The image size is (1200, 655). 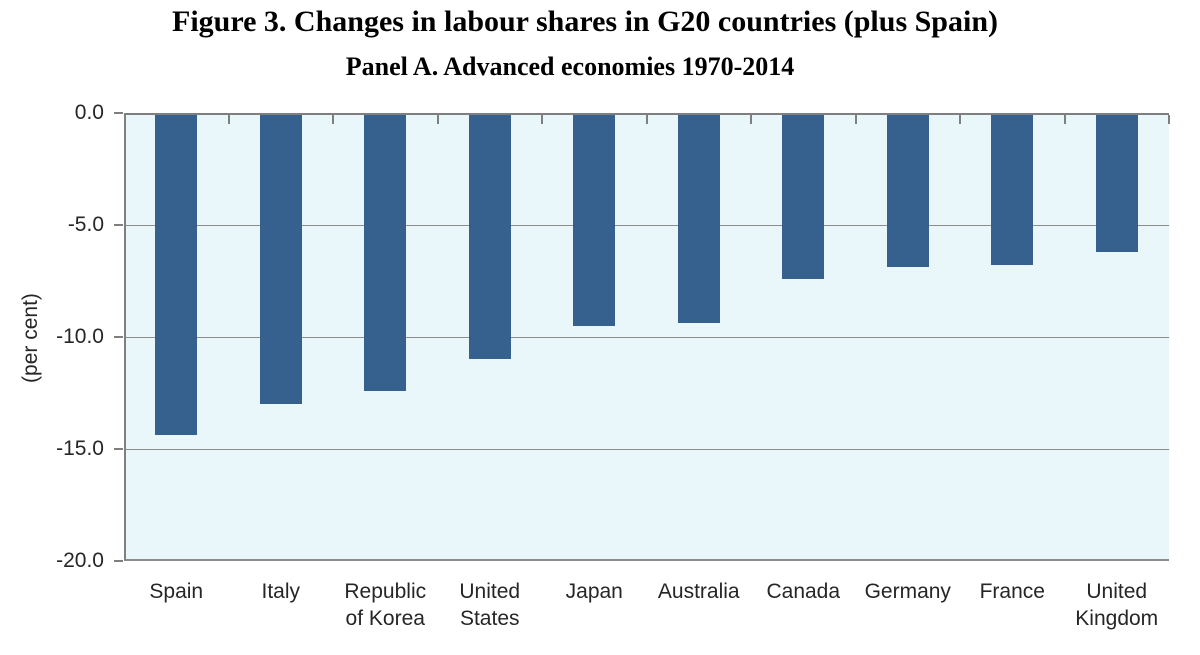 I want to click on x-axis-label-line: Republic, so click(x=385, y=591).